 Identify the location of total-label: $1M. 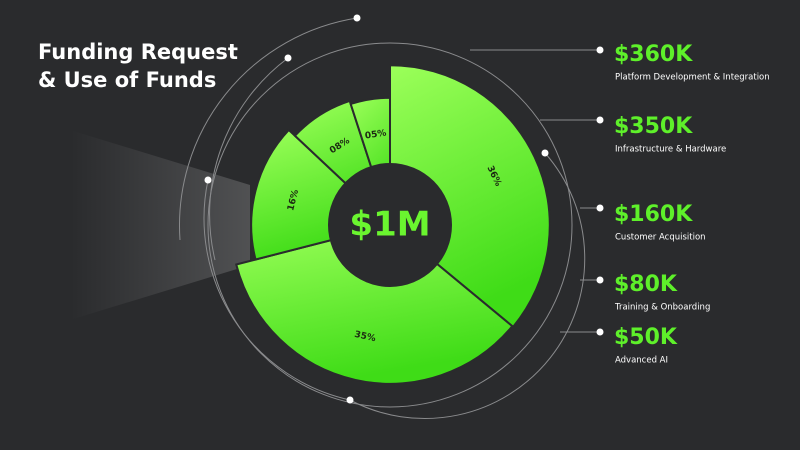
(389, 225).